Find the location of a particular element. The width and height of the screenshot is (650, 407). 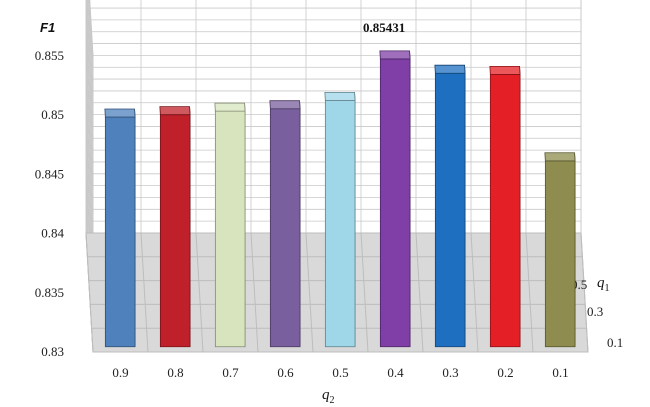

bar-q2-0.5 is located at coordinates (340, 220).